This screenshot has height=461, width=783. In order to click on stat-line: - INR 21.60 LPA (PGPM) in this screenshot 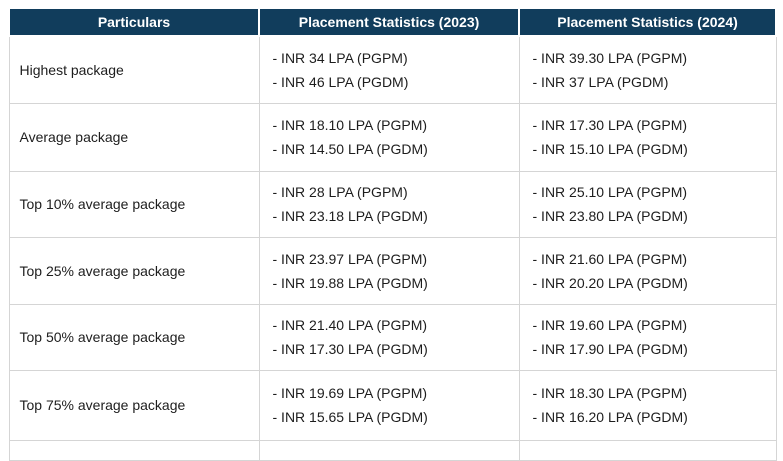, I will do `click(610, 258)`.